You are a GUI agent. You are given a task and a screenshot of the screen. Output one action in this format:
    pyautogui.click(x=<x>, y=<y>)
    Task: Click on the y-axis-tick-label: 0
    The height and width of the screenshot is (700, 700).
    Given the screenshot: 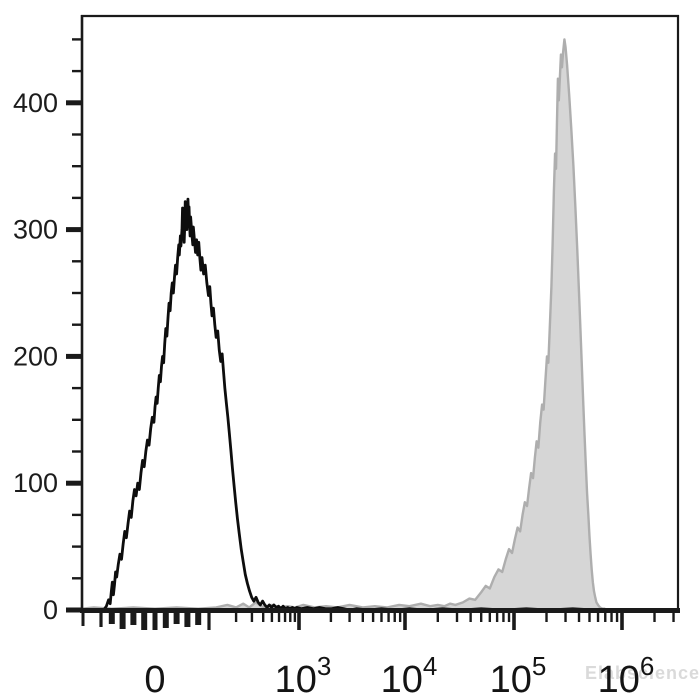 What is the action you would take?
    pyautogui.click(x=50, y=610)
    